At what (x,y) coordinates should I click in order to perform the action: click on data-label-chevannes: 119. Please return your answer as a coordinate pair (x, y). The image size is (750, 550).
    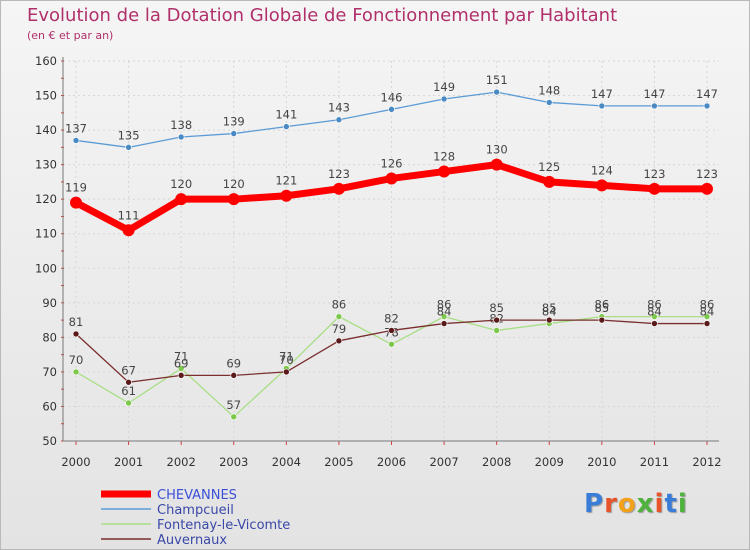
    Looking at the image, I should click on (76, 188).